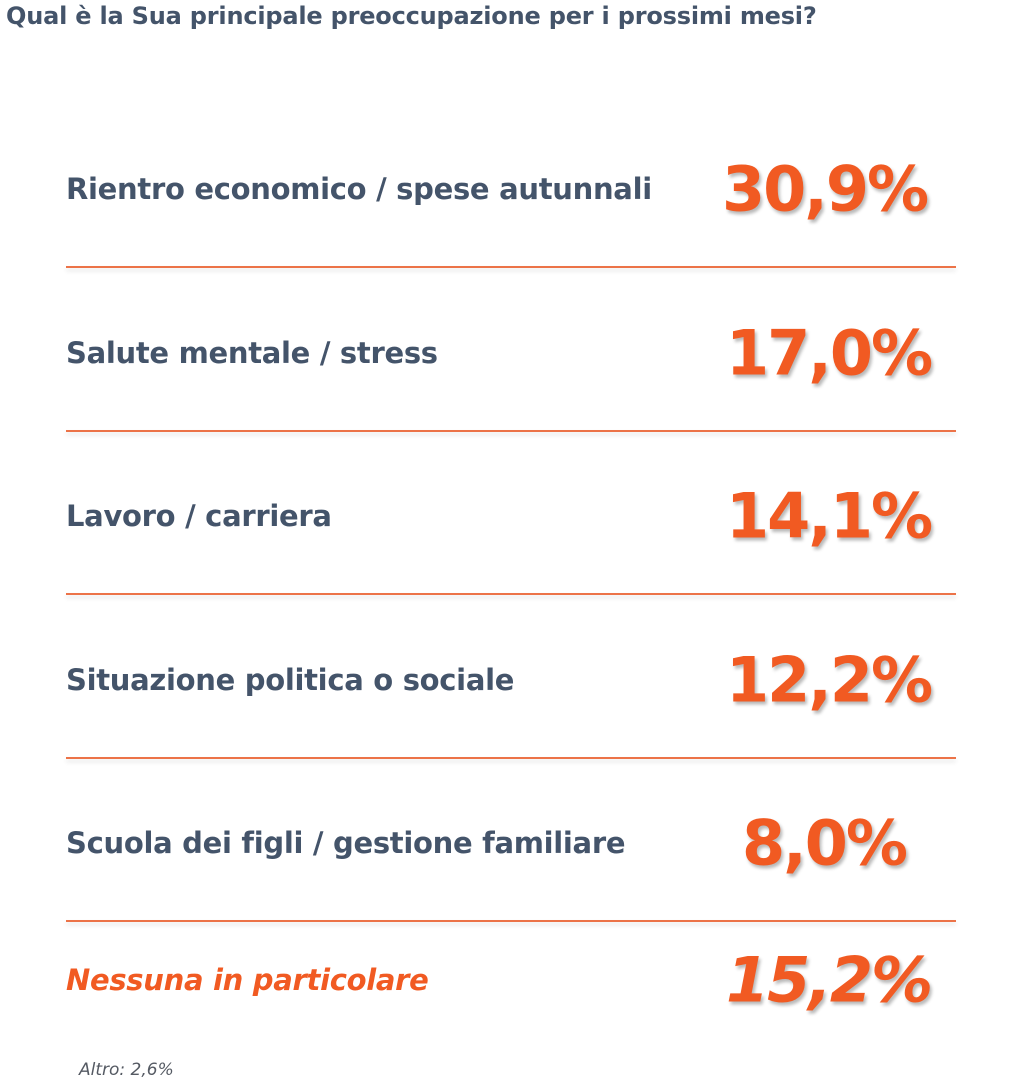 This screenshot has height=1080, width=1022. I want to click on list-item: Lavoro / carriera 14,1%, so click(511, 516).